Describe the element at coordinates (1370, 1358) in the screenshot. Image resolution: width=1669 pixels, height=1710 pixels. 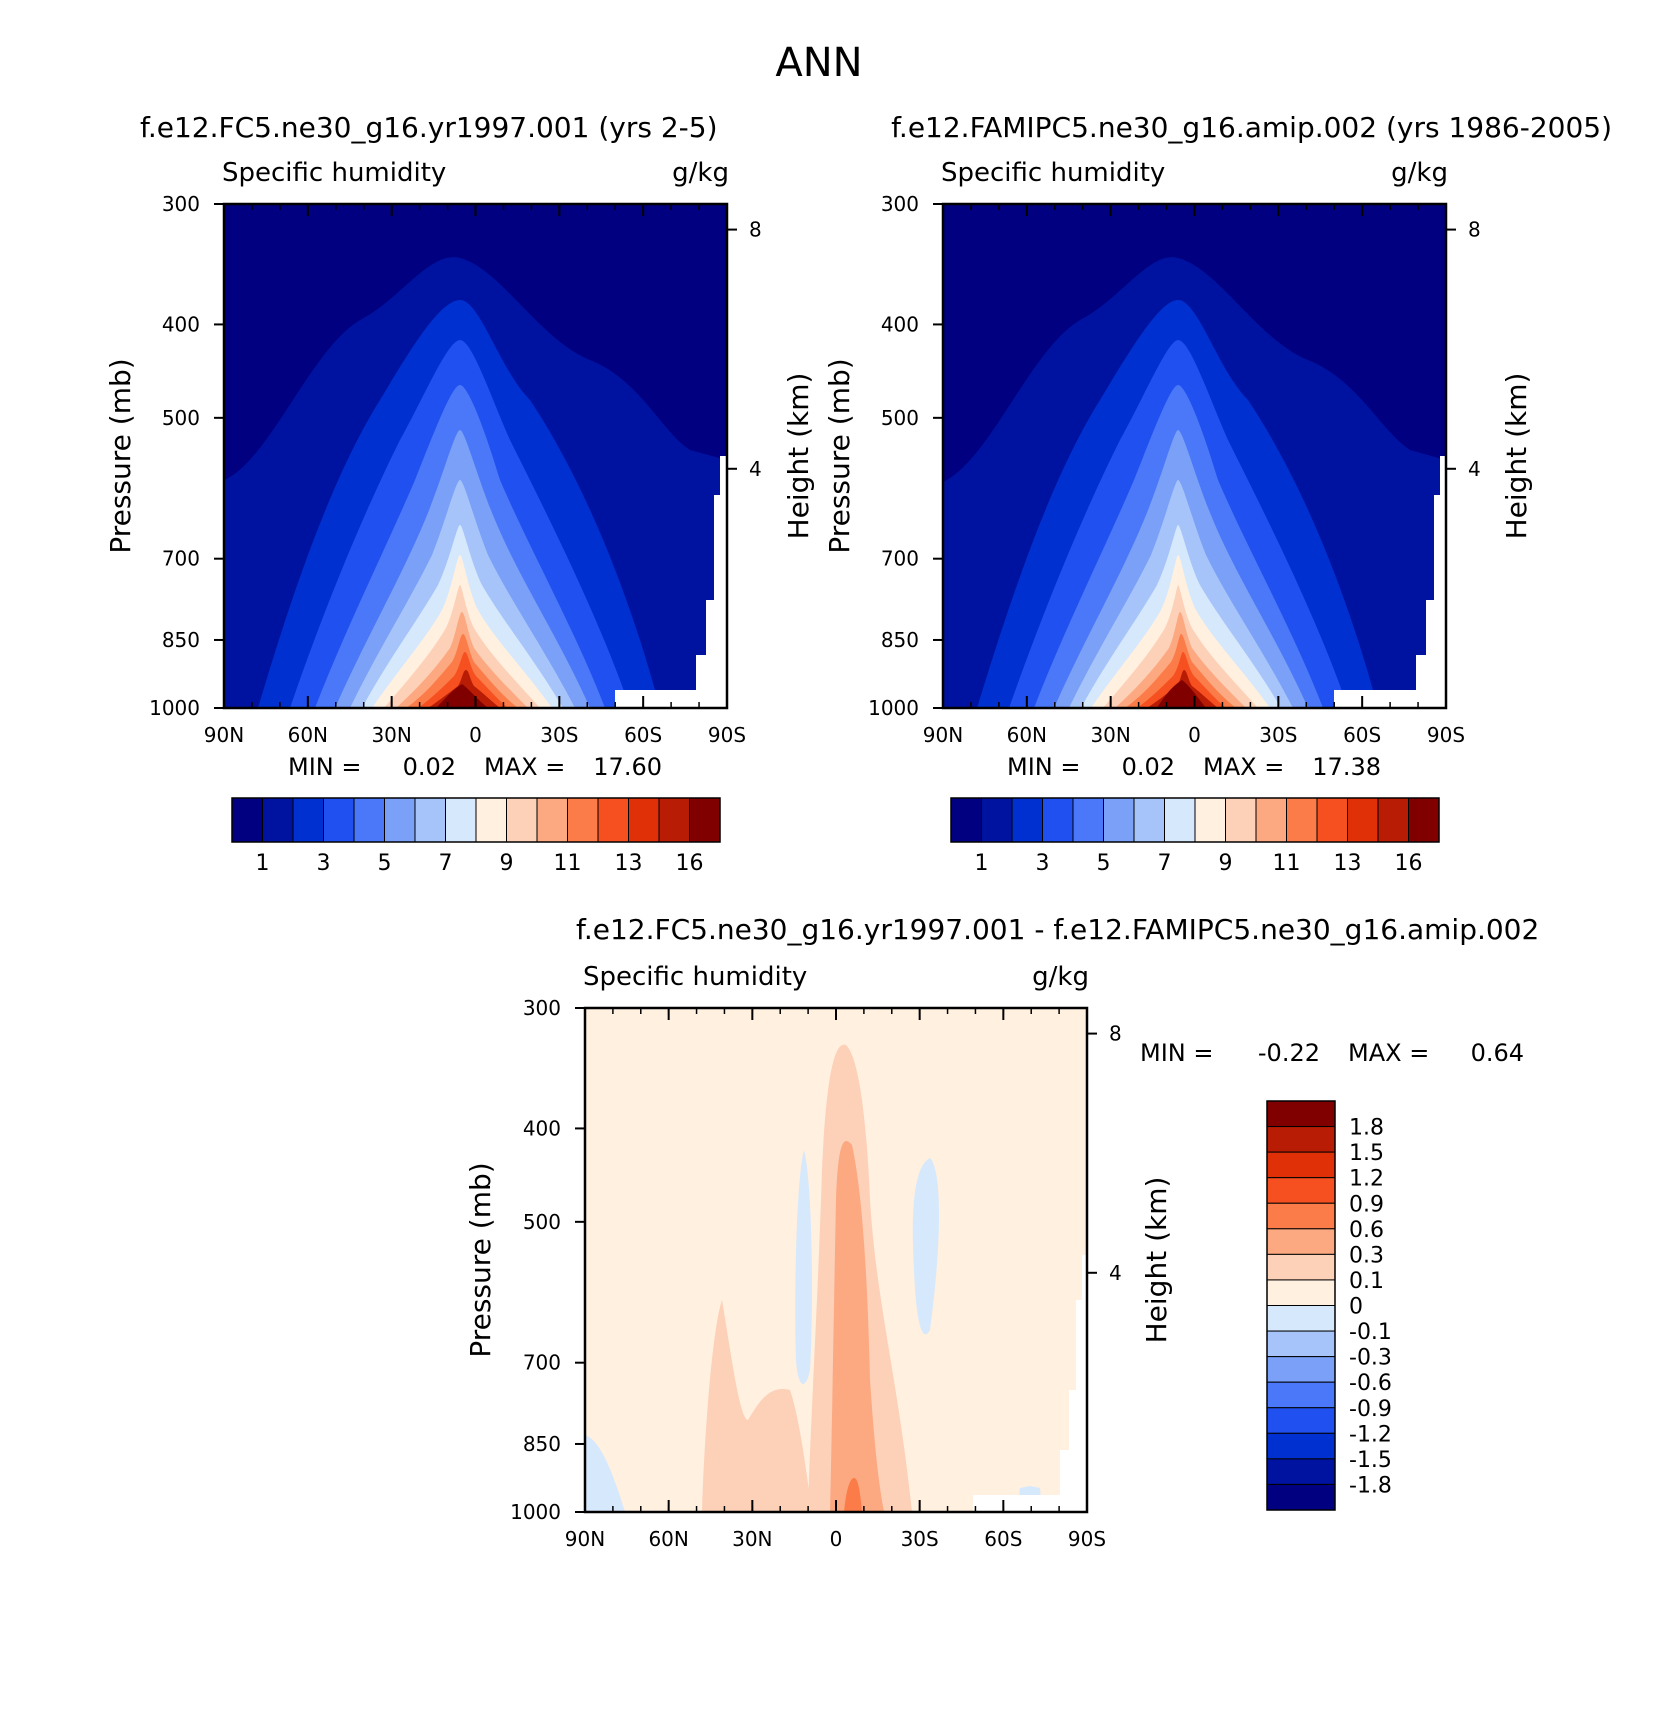
I see `colorbar-label: -0.3` at that location.